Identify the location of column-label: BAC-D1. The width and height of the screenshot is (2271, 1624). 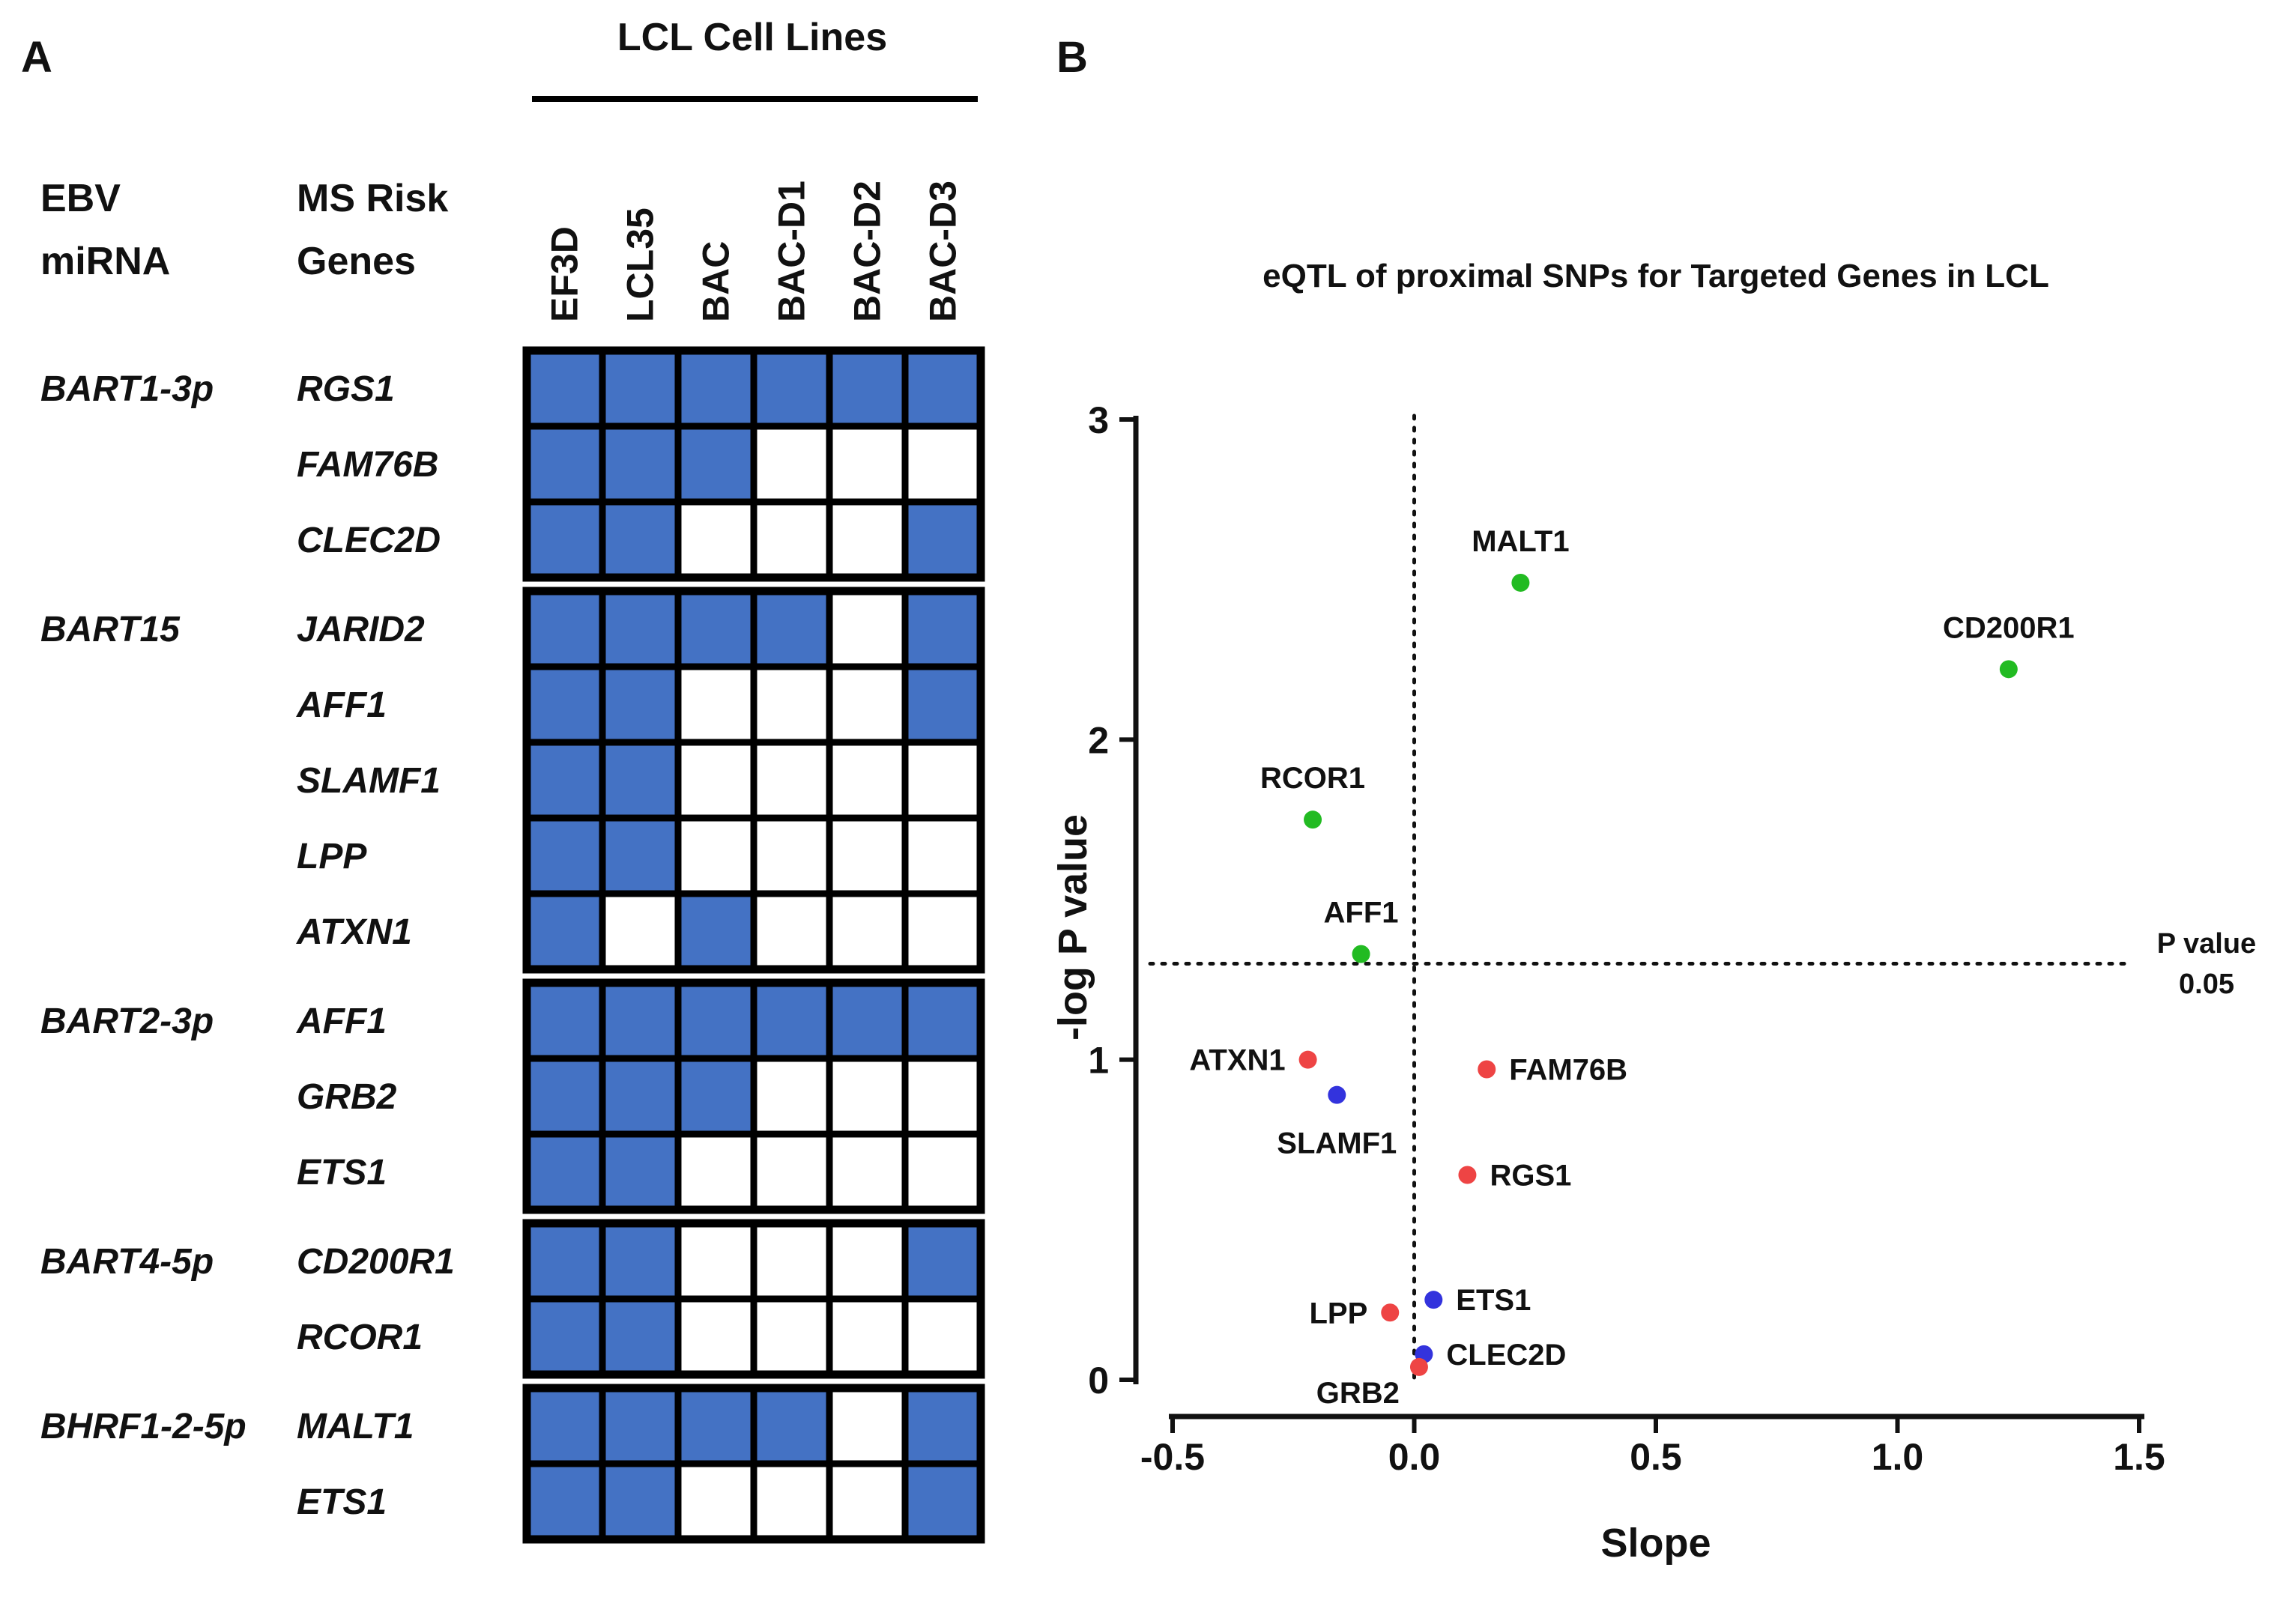
(792, 251).